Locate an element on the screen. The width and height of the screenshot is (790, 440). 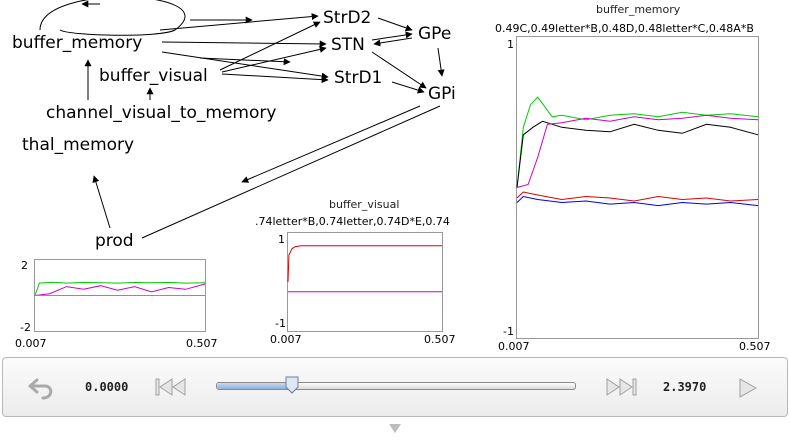
small-plot-area is located at coordinates (120, 288).